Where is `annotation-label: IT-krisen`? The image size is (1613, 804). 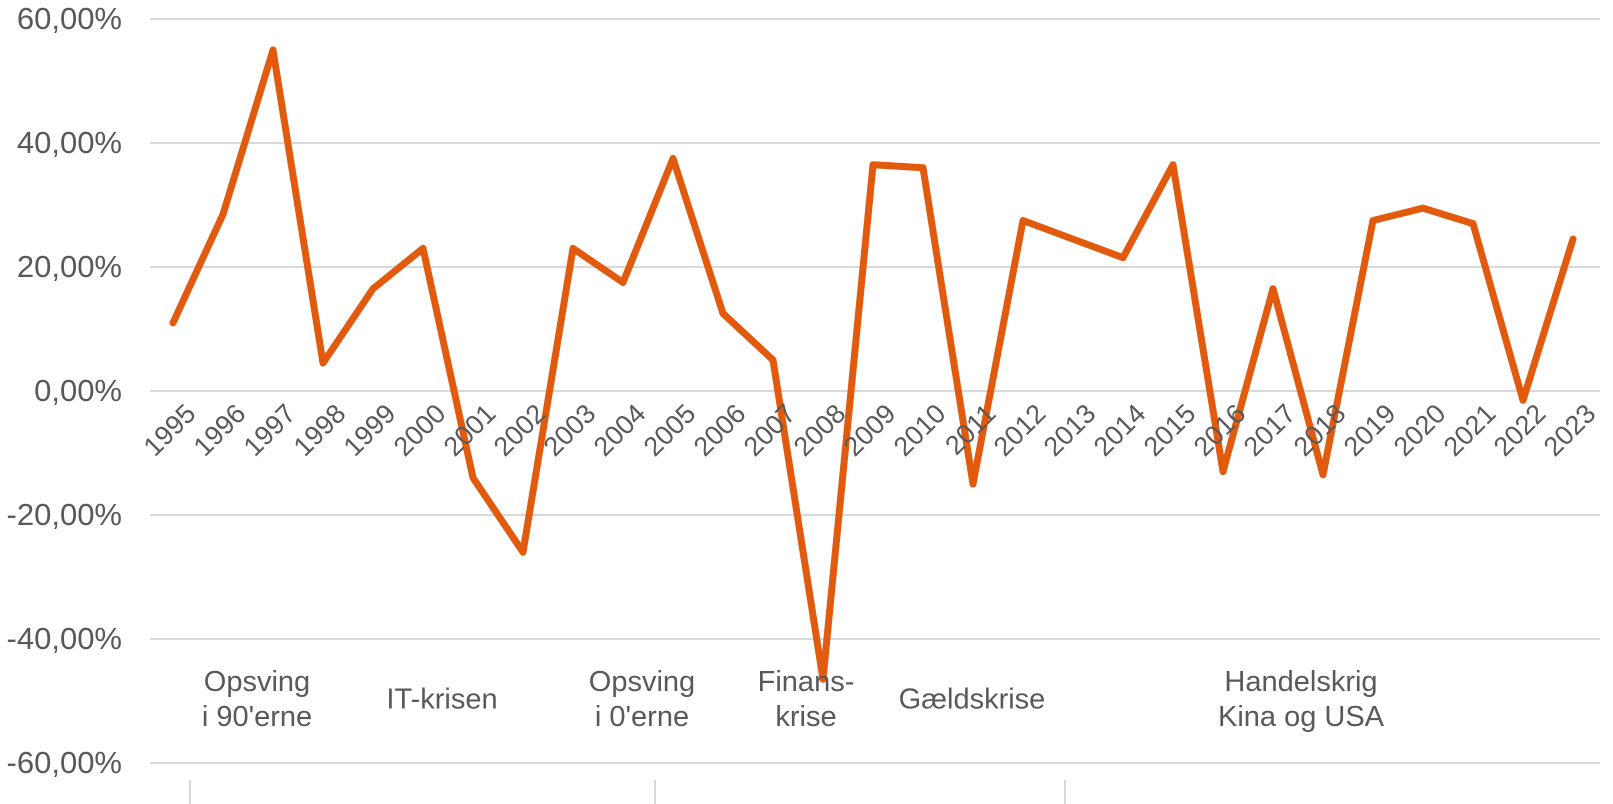 annotation-label: IT-krisen is located at coordinates (441, 700).